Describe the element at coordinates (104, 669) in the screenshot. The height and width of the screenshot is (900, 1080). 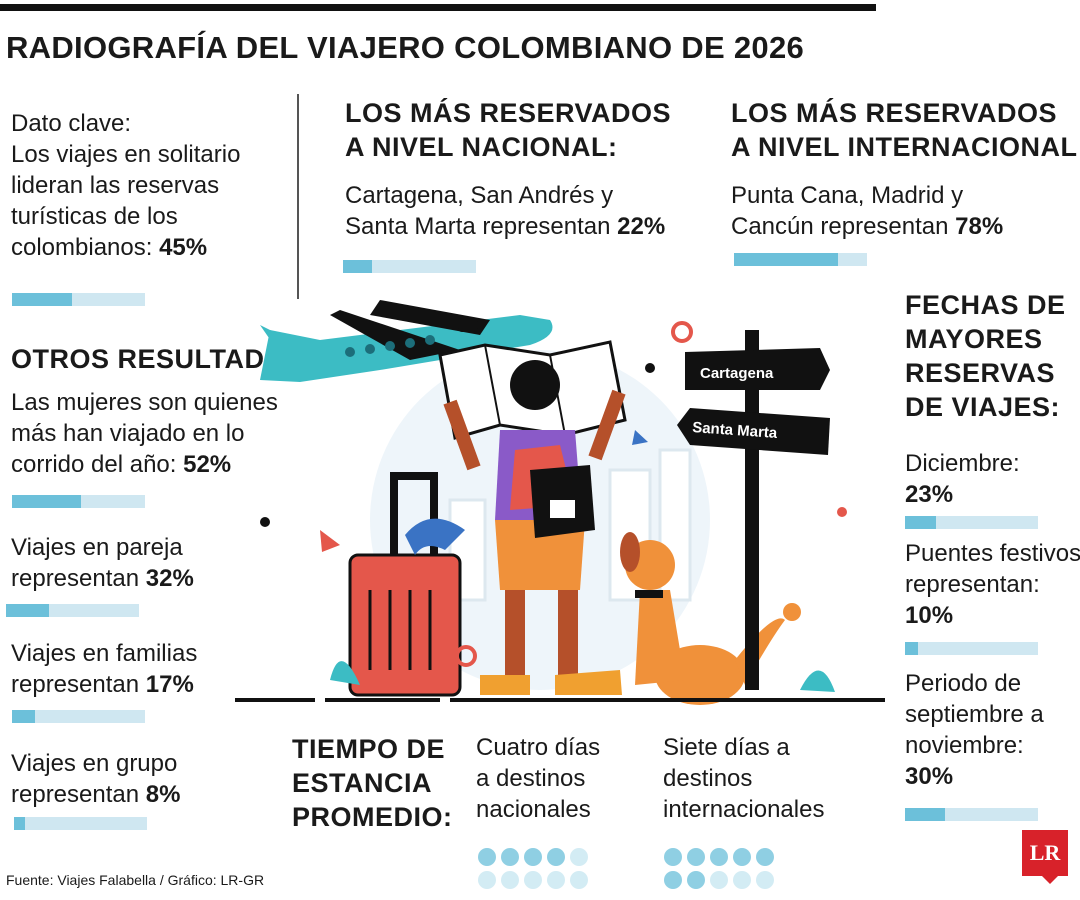
I see `otros-item-familias: Viajes en familias representan 17%` at that location.